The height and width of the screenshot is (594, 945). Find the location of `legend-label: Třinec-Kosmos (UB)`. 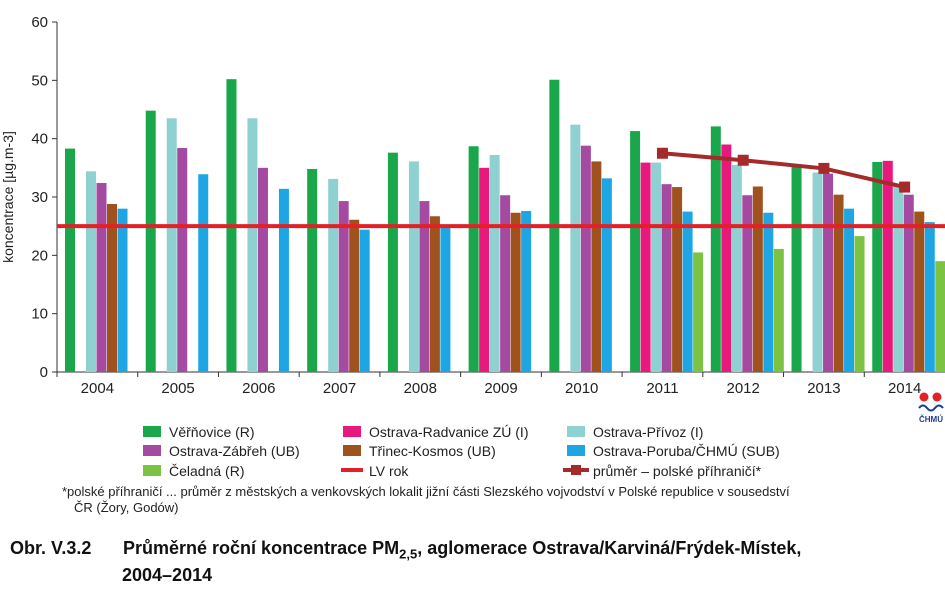

legend-label: Třinec-Kosmos (UB) is located at coordinates (432, 451).